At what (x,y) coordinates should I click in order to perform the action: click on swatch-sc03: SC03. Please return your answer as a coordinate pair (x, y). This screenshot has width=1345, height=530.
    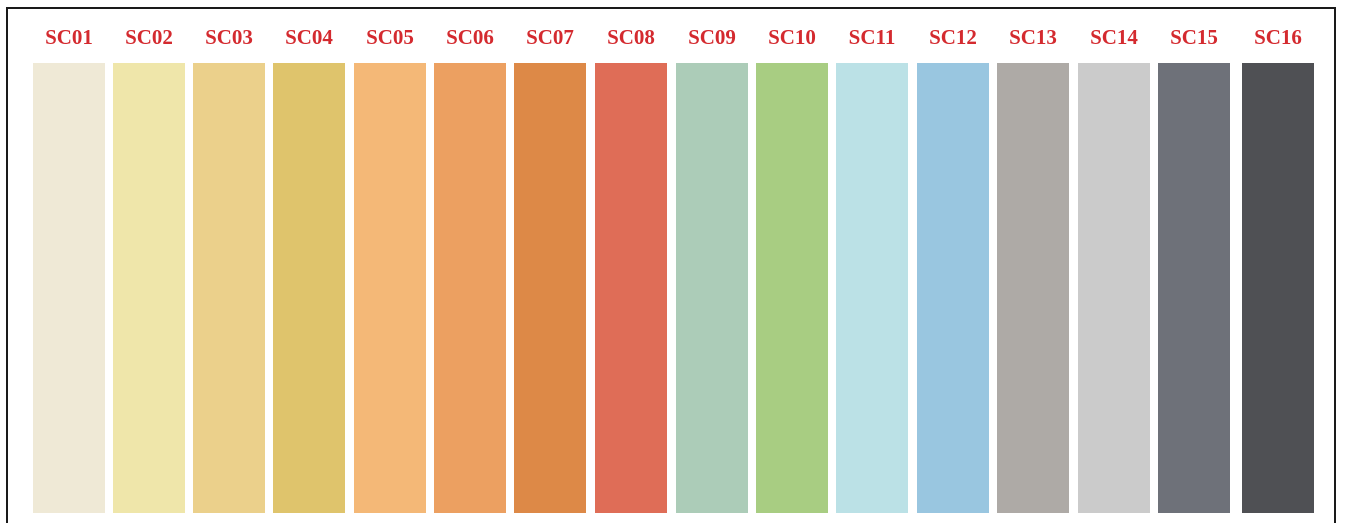
    Looking at the image, I should click on (229, 265).